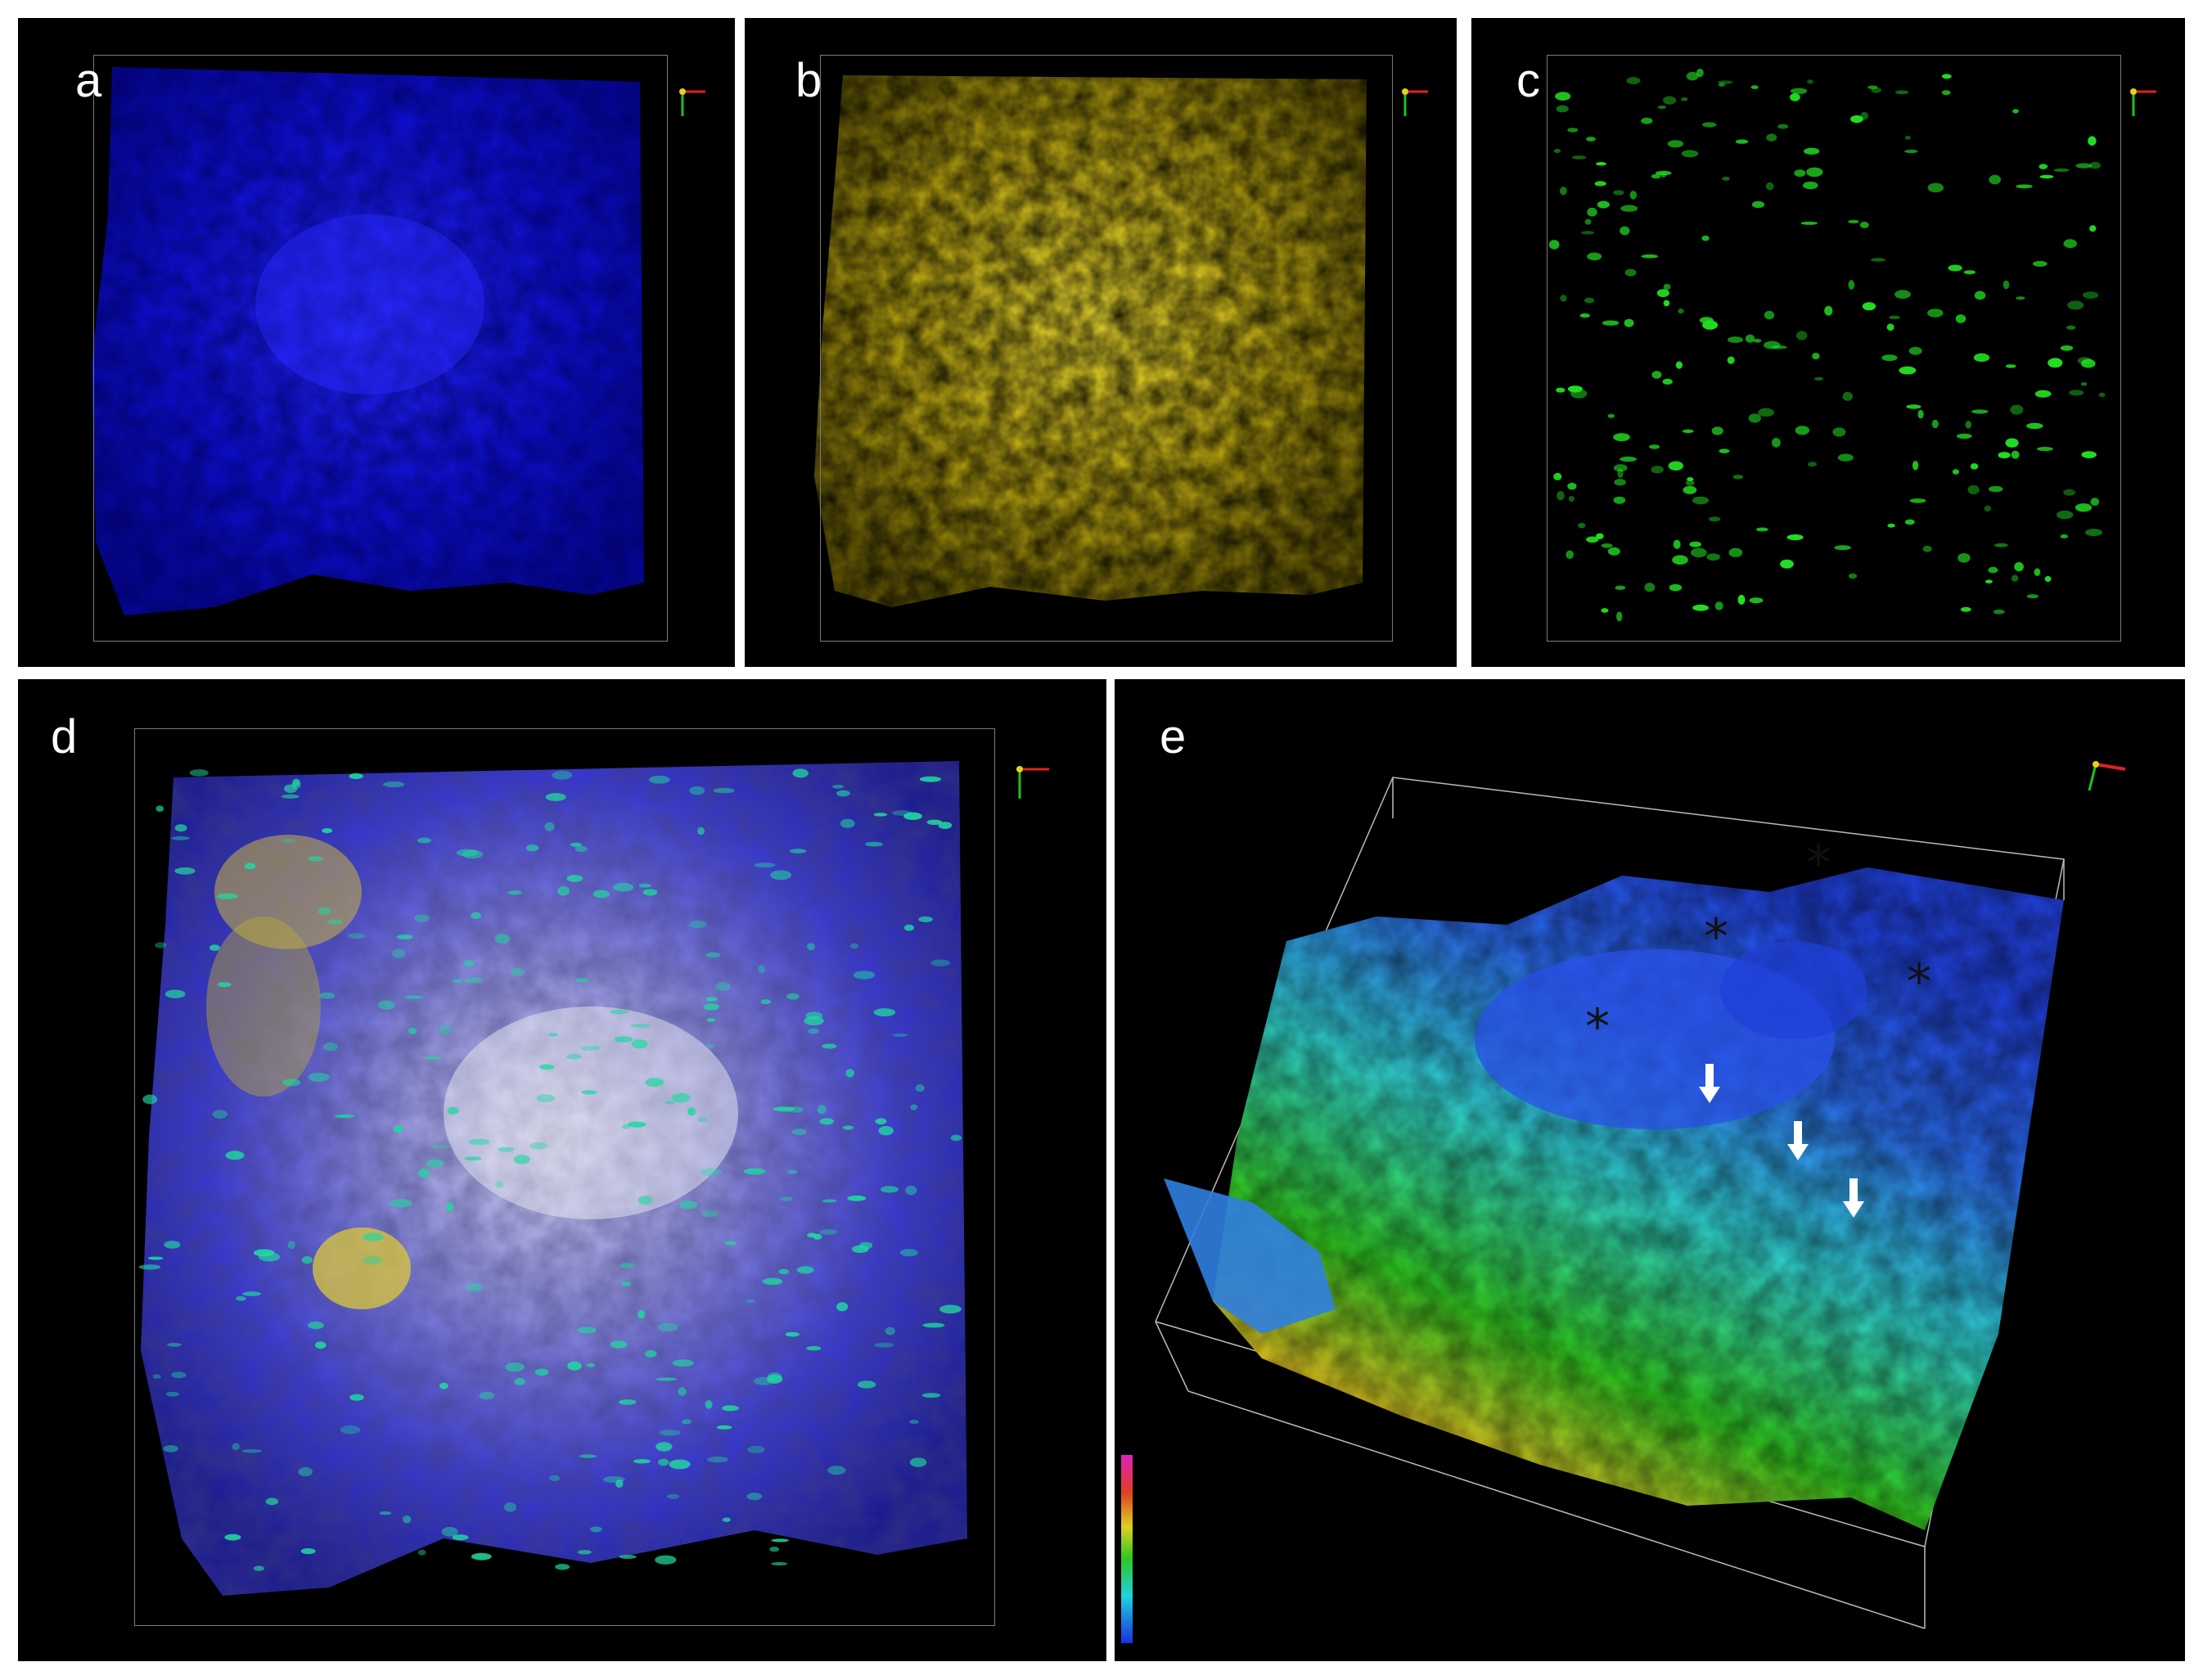  I want to click on panel-label-e: e, so click(1173, 737).